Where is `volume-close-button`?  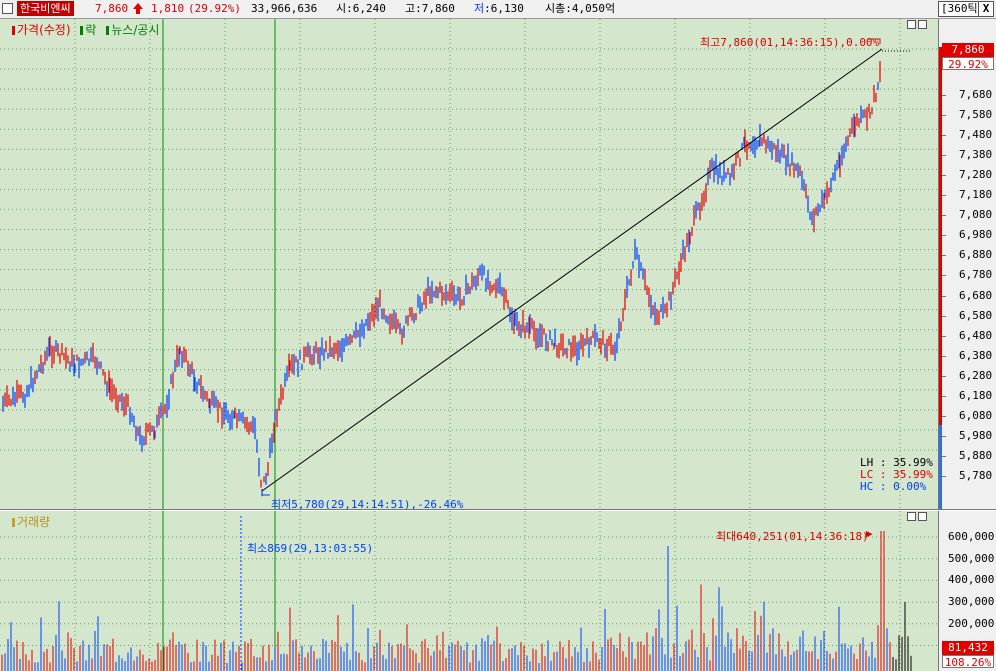 volume-close-button is located at coordinates (922, 516).